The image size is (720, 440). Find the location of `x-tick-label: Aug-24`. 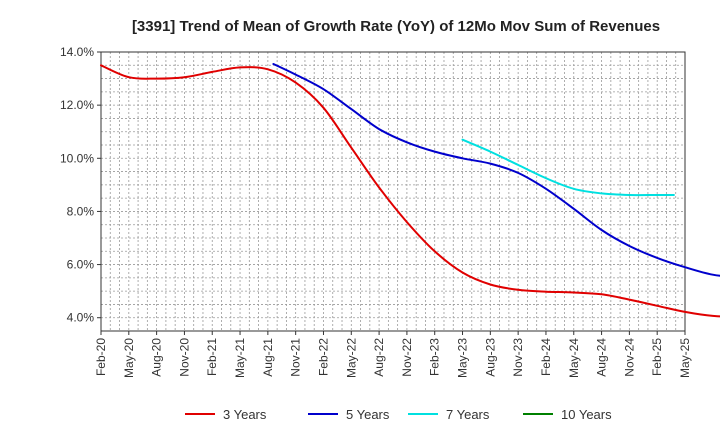

x-tick-label: Aug-24 is located at coordinates (602, 357).